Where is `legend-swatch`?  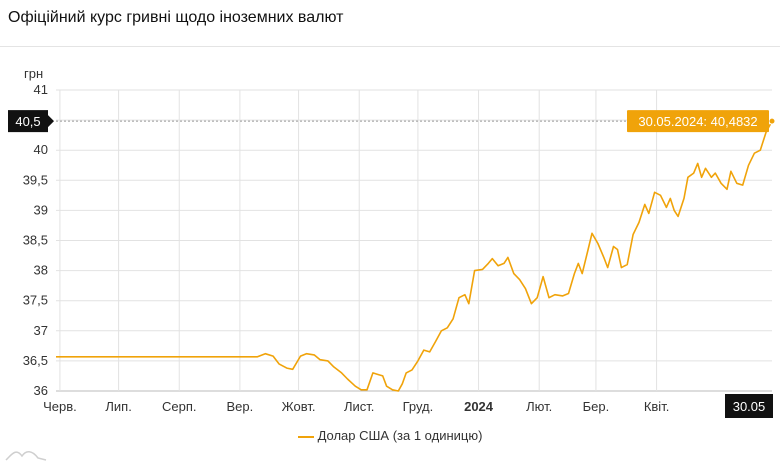
legend-swatch is located at coordinates (305, 436).